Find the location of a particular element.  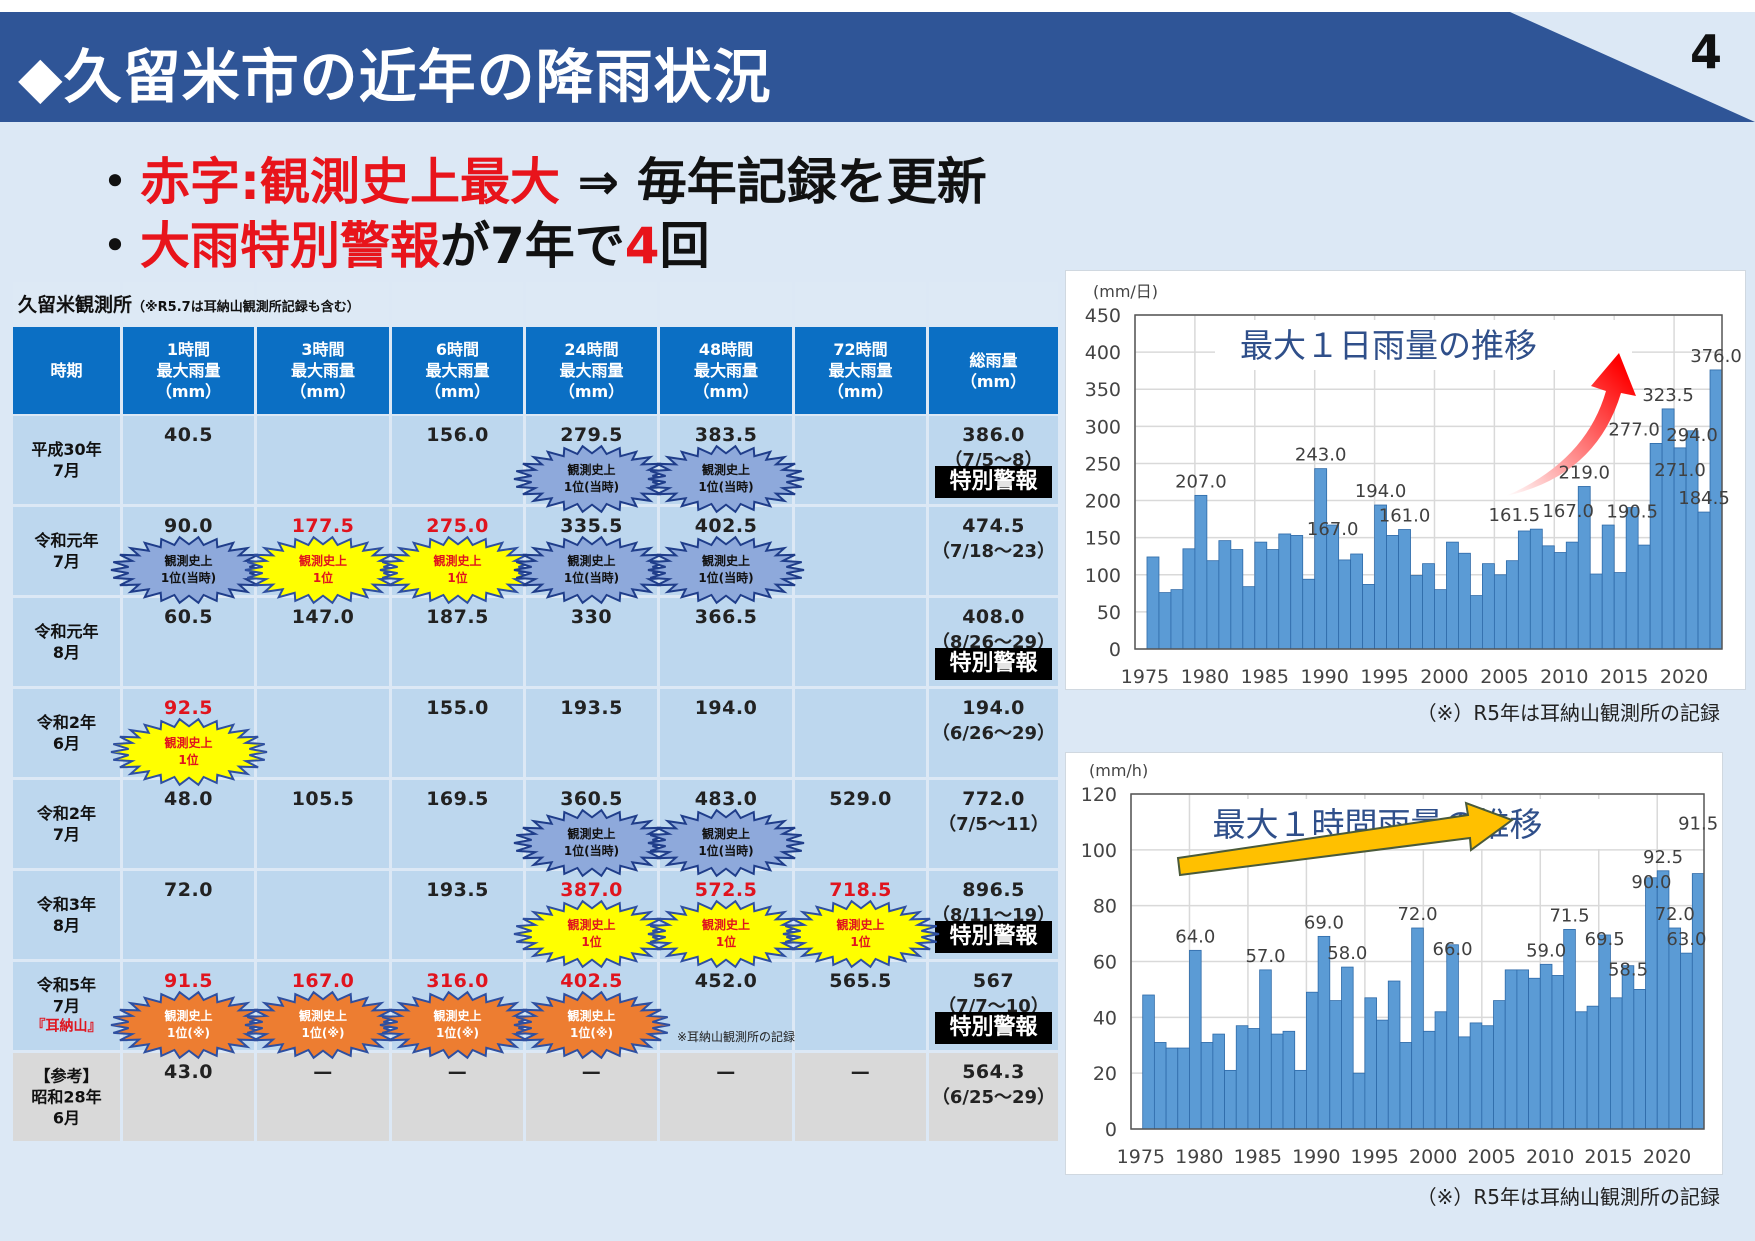

badge-text: 観測史上 1位(※) is located at coordinates (458, 1025).